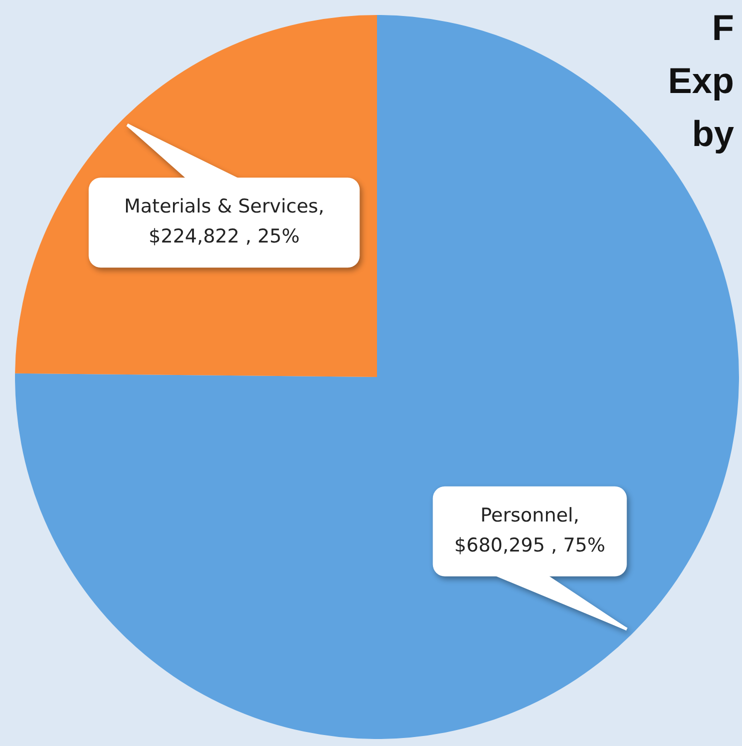  What do you see at coordinates (701, 80) in the screenshot?
I see `text: F Exp by` at bounding box center [701, 80].